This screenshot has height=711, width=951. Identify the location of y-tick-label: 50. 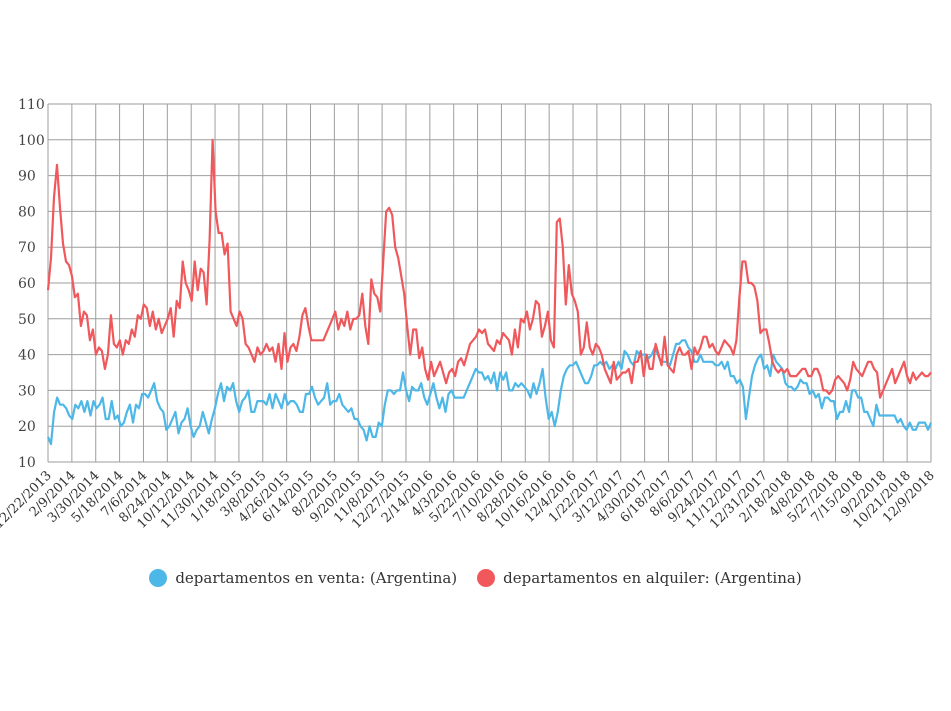
(27, 320).